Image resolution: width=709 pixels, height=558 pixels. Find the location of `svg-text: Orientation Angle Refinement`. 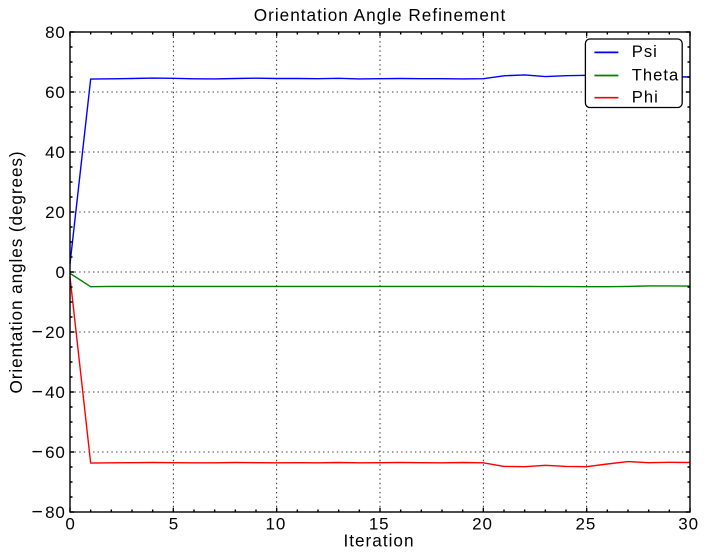

svg-text: Orientation Angle Refinement is located at coordinates (380, 15).